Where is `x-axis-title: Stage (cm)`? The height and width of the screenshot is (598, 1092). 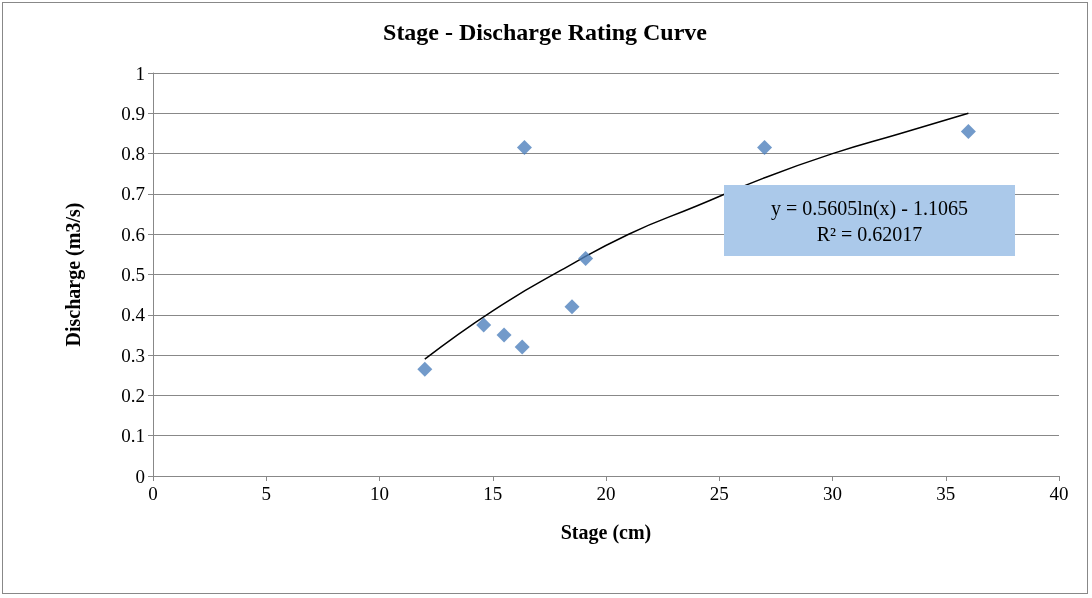
x-axis-title: Stage (cm) is located at coordinates (606, 532).